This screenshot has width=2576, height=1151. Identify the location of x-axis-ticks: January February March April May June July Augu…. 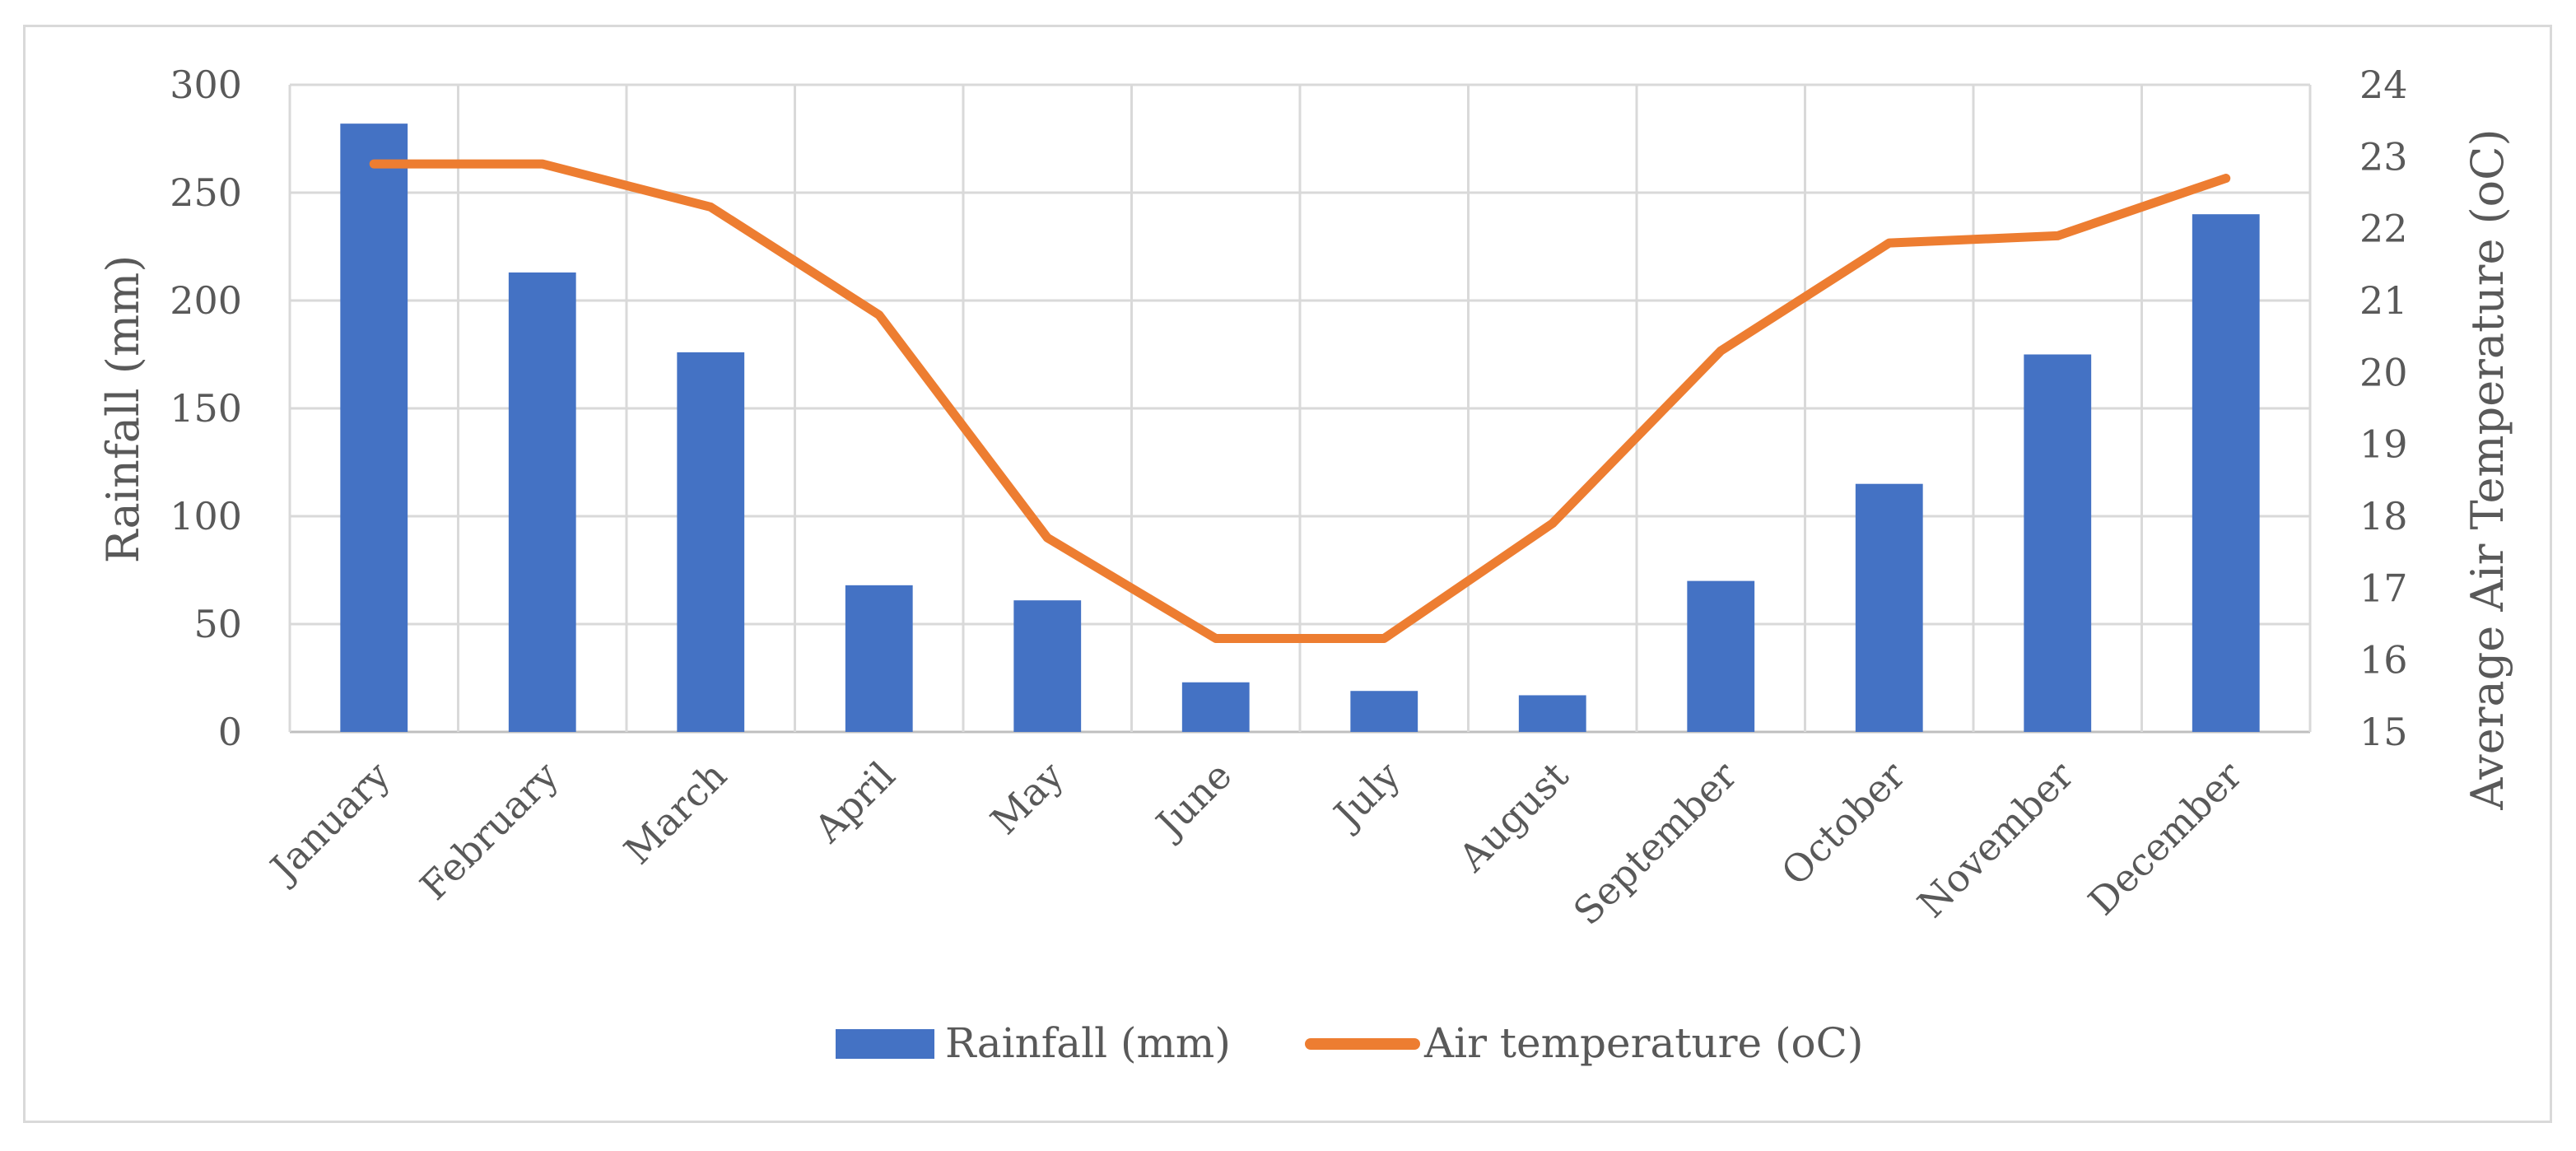
(1254, 844).